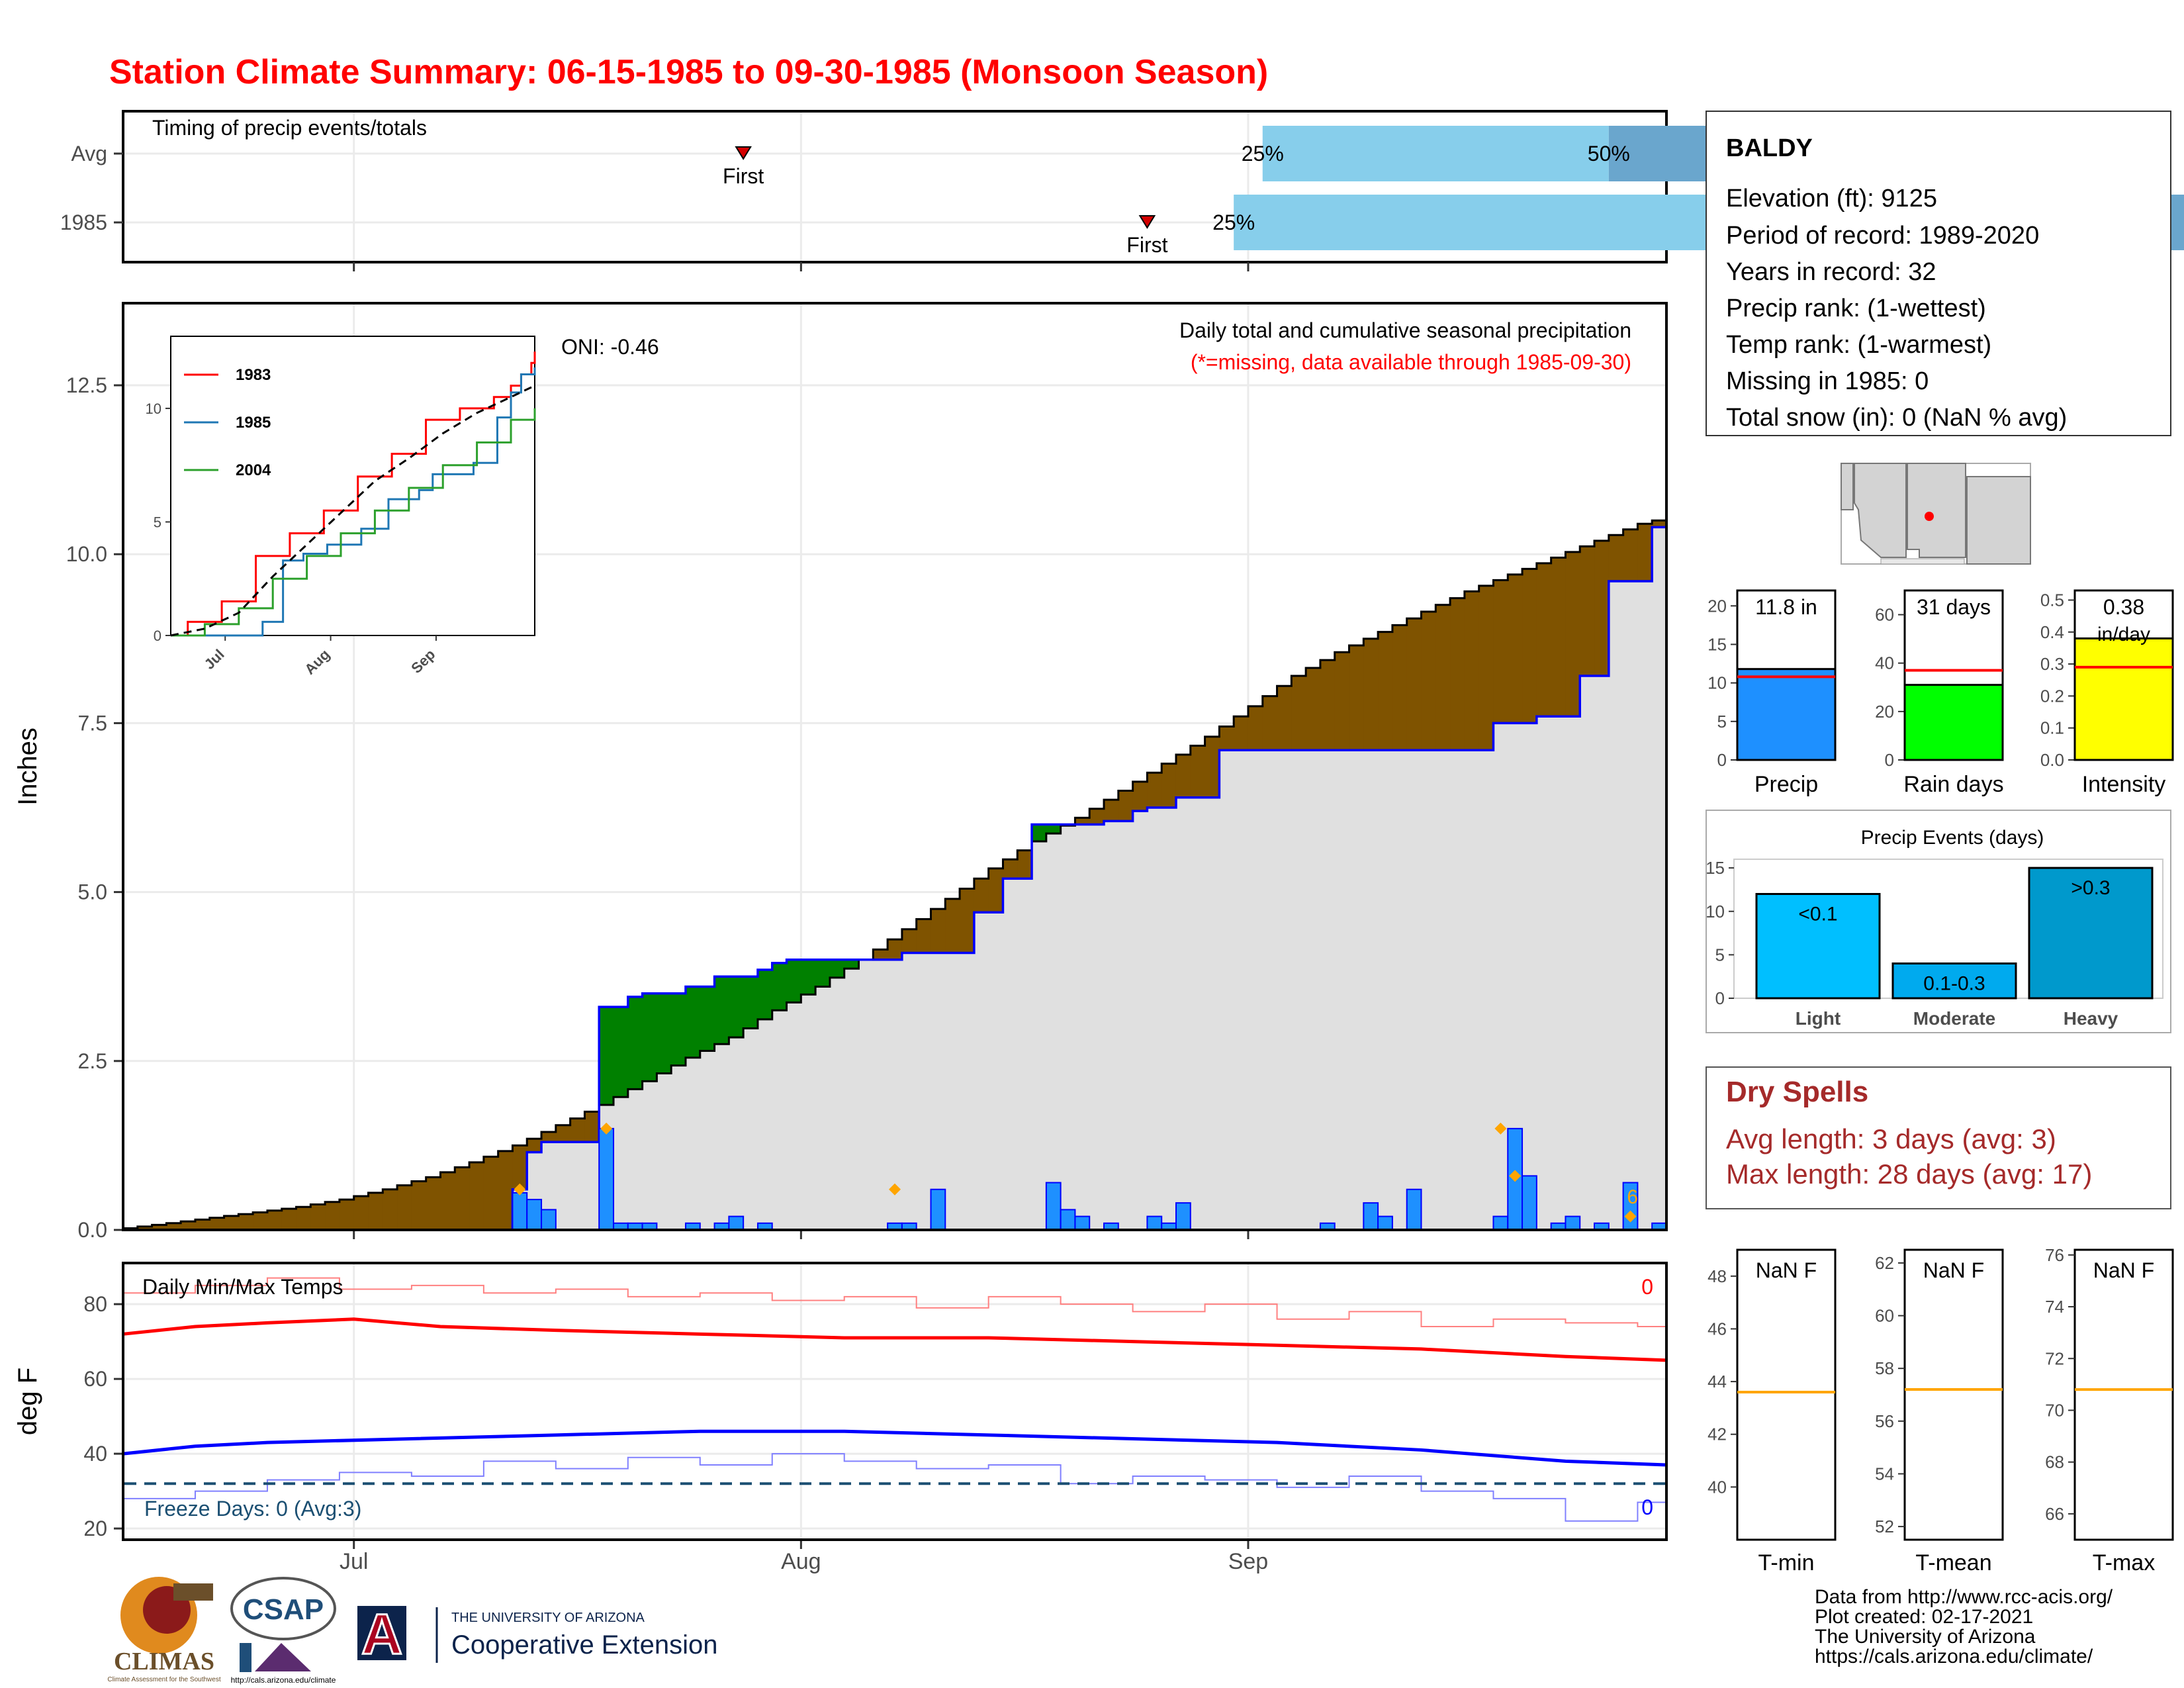 The height and width of the screenshot is (1688, 2184). Describe the element at coordinates (1858, 345) in the screenshot. I see `station-temp-rank: Temp rank: (1-warmest)` at that location.